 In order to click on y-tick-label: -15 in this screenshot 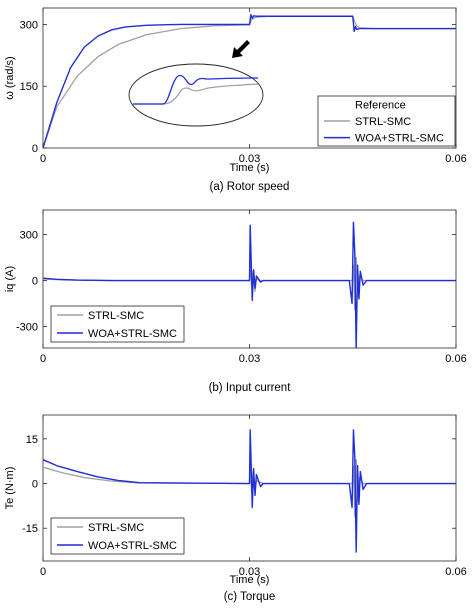, I will do `click(30, 529)`.